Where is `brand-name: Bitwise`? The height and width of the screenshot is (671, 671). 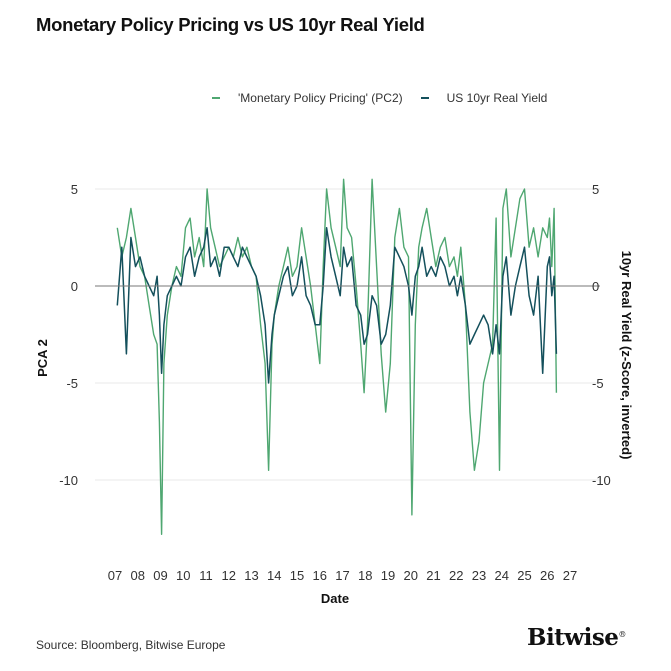 brand-name: Bitwise is located at coordinates (573, 637).